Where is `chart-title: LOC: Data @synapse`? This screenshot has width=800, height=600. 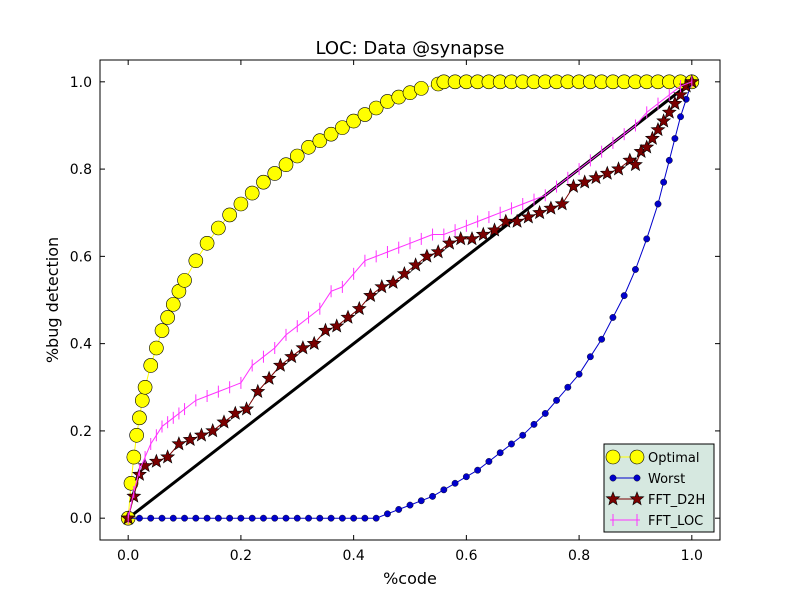 chart-title: LOC: Data @synapse is located at coordinates (410, 48).